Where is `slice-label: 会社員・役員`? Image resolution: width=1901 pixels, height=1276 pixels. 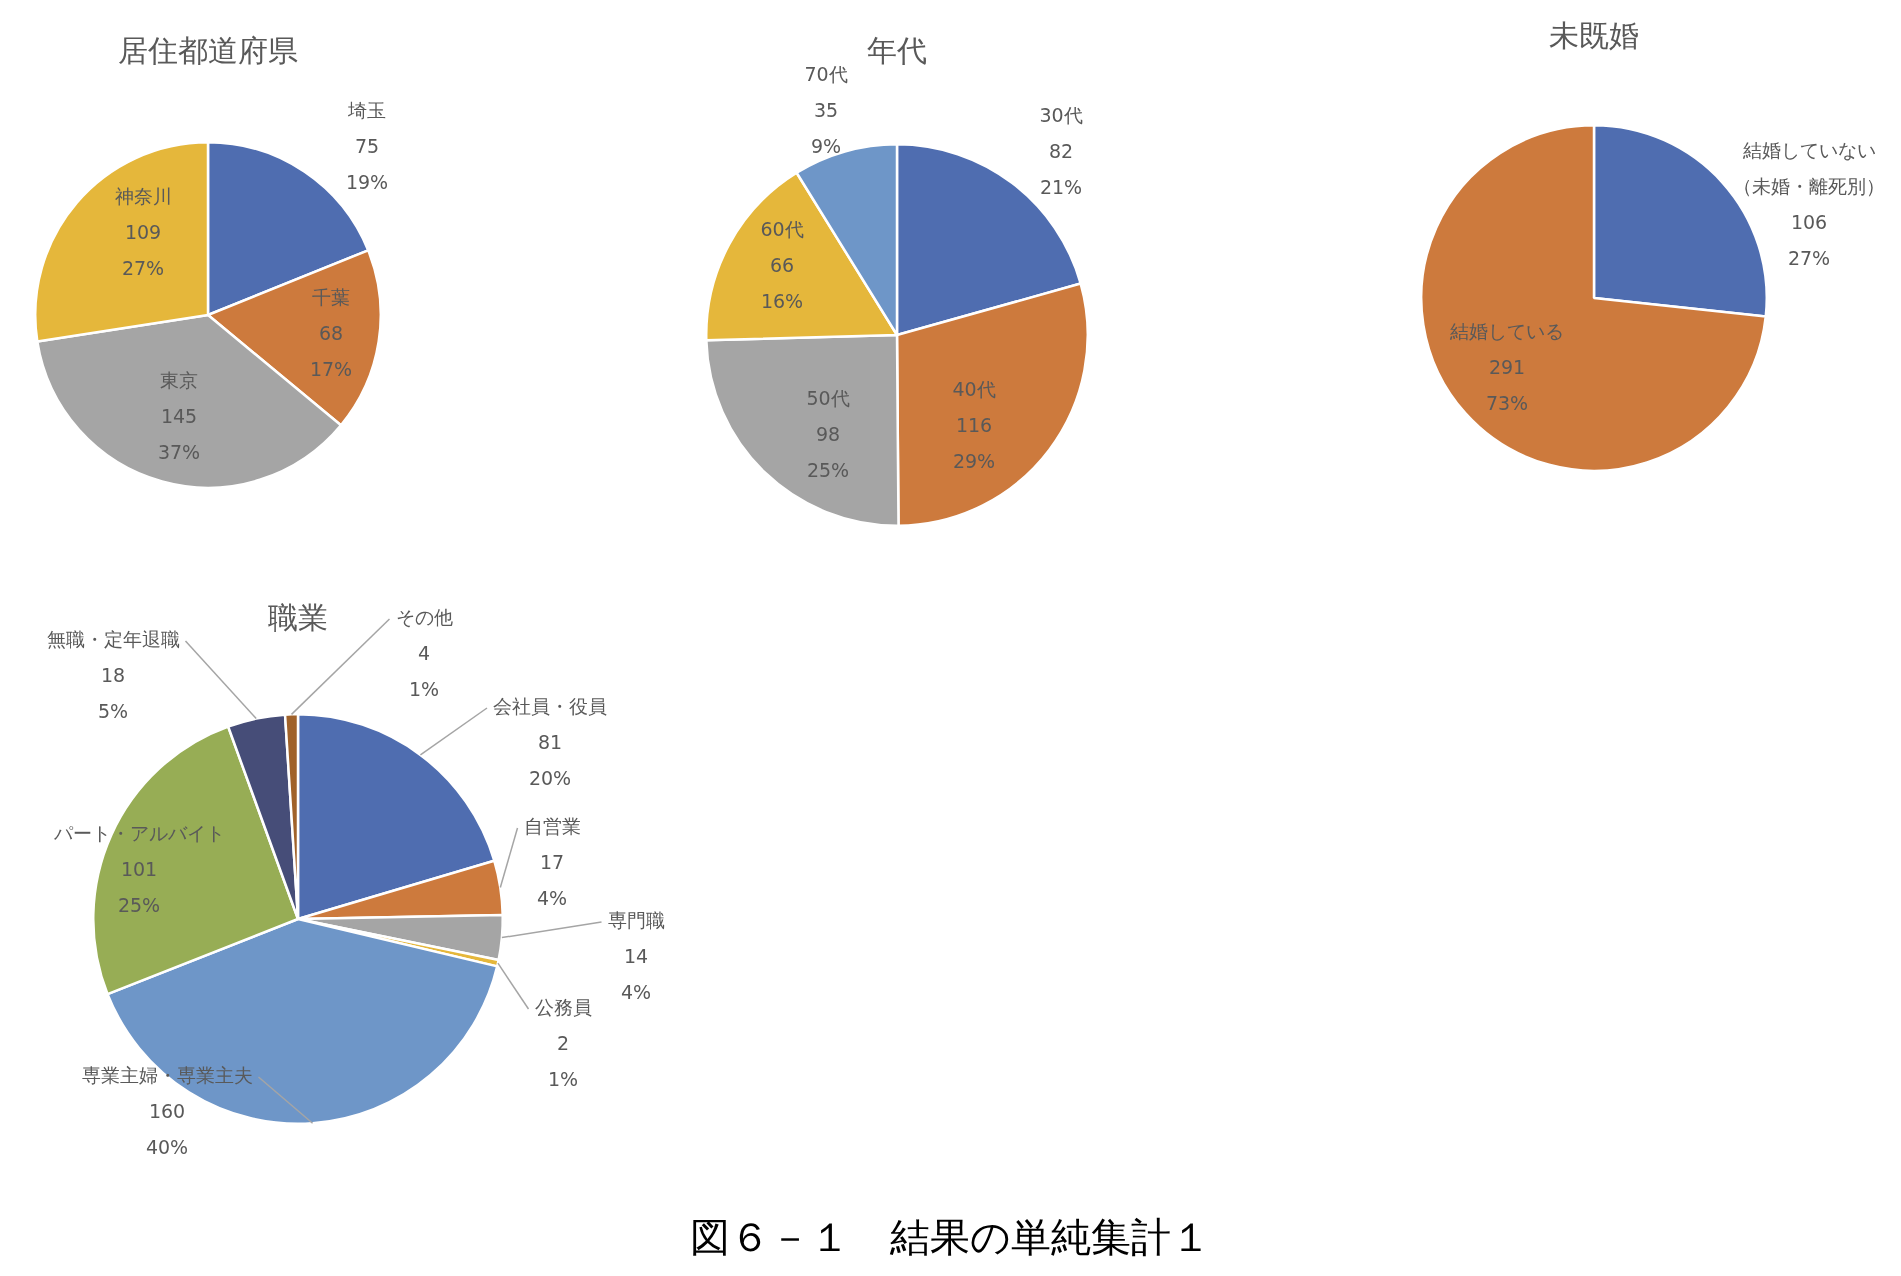
slice-label: 会社員・役員 is located at coordinates (550, 705).